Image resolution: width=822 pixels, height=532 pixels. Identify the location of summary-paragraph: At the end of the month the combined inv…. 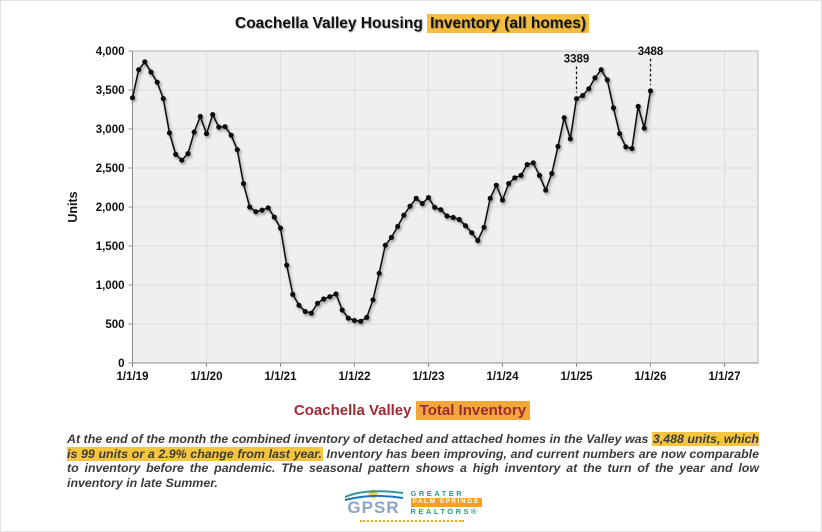
(413, 461).